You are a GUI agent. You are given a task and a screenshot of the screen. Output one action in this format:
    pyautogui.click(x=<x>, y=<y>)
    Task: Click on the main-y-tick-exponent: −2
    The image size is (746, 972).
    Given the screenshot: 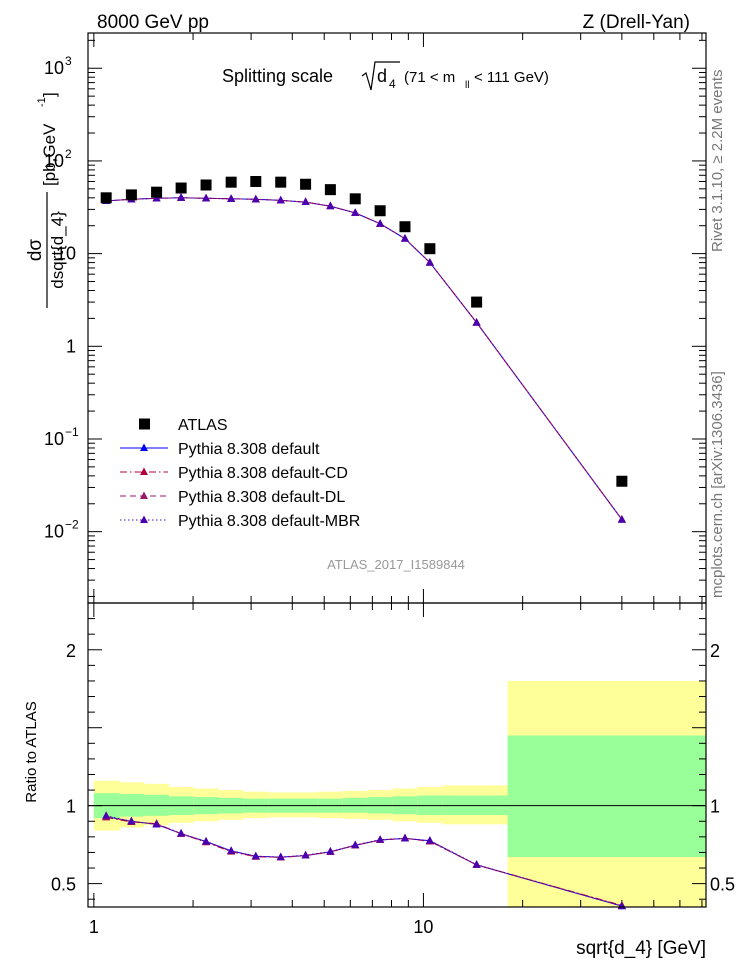 What is the action you would take?
    pyautogui.click(x=72, y=525)
    